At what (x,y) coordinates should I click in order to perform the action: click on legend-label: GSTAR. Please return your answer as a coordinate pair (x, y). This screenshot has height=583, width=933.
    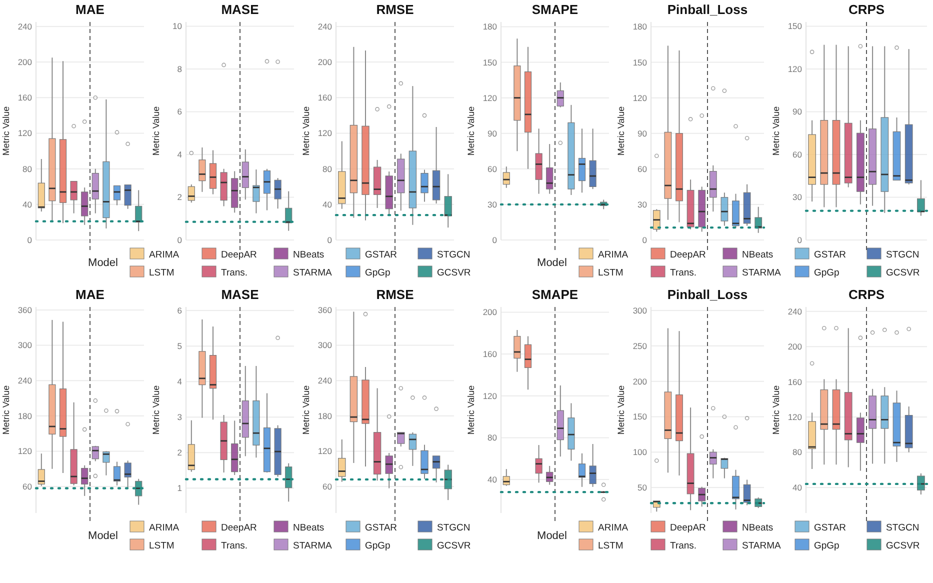
    Looking at the image, I should click on (830, 255).